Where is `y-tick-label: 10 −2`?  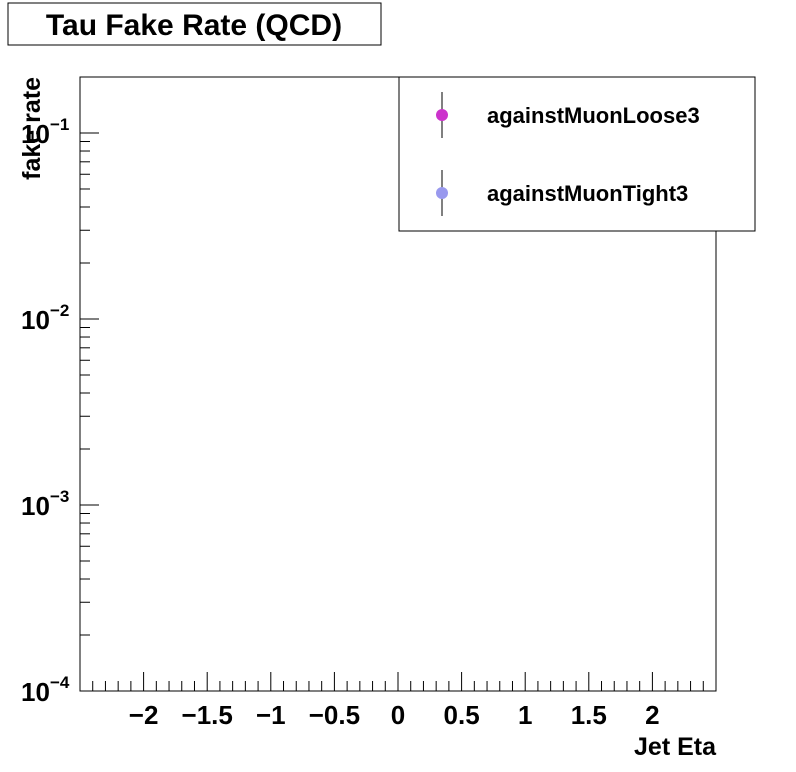
y-tick-label: 10 −2 is located at coordinates (45, 318).